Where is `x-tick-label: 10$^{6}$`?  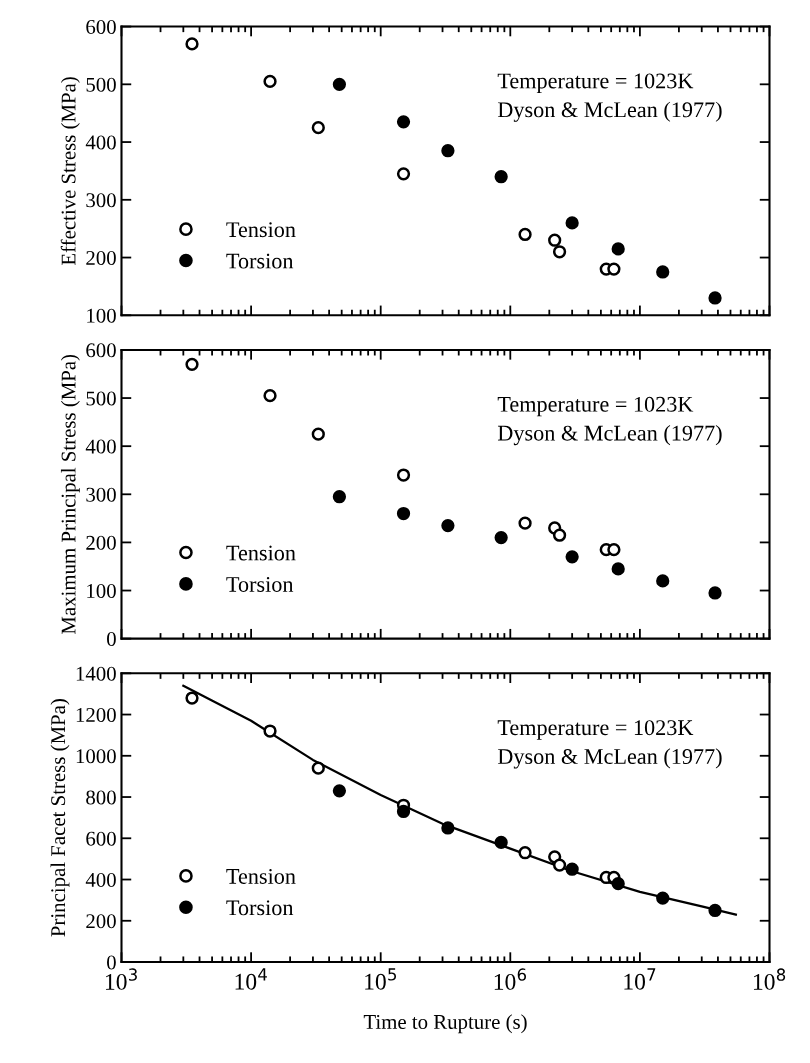 x-tick-label: 10$^{6}$ is located at coordinates (510, 979).